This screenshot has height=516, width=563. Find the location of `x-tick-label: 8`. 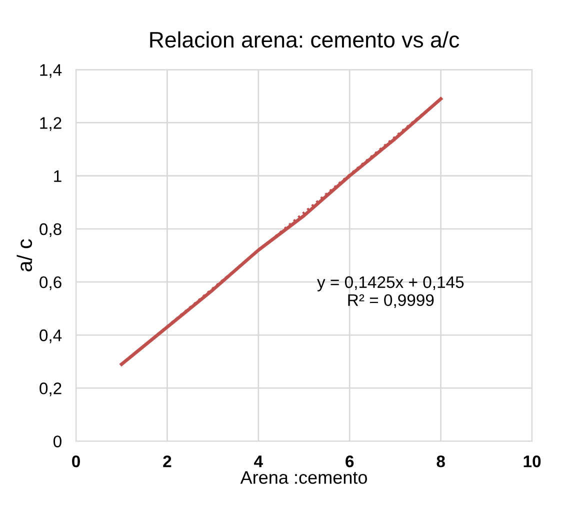

x-tick-label: 8 is located at coordinates (440, 462).